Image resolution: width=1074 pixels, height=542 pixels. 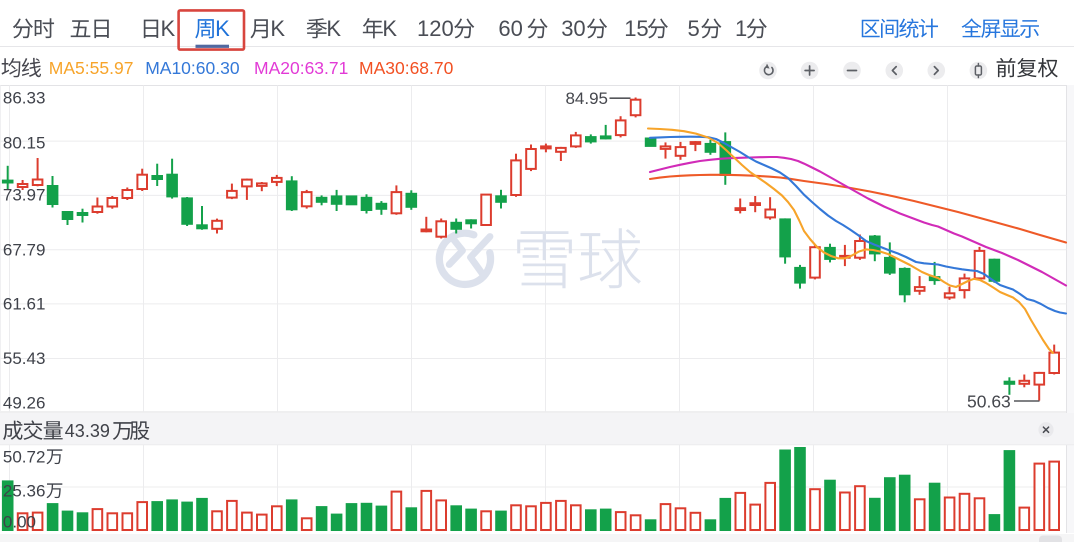 I want to click on svg-text: 0.00, so click(x=19, y=522).